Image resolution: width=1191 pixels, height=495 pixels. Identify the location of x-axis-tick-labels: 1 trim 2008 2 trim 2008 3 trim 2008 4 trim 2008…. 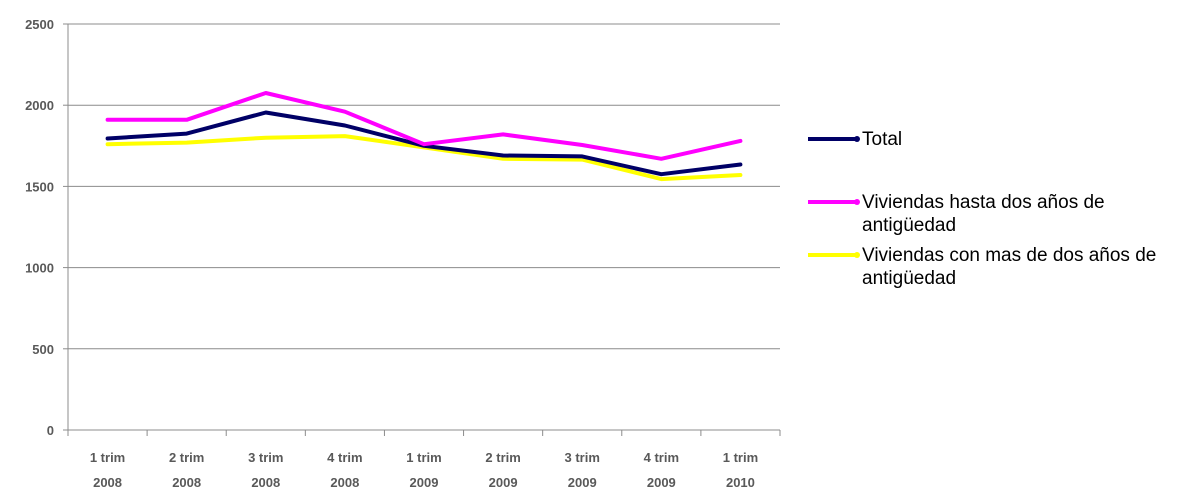
(424, 470).